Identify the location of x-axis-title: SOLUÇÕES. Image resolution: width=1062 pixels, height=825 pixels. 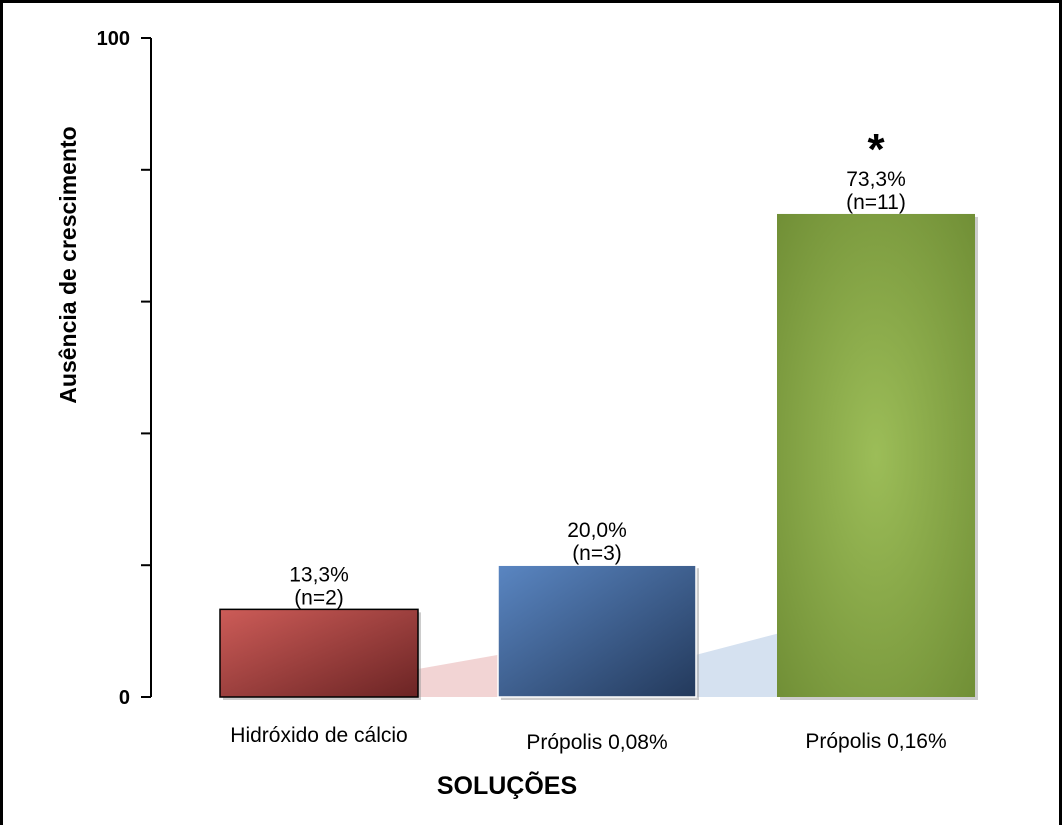
(507, 785).